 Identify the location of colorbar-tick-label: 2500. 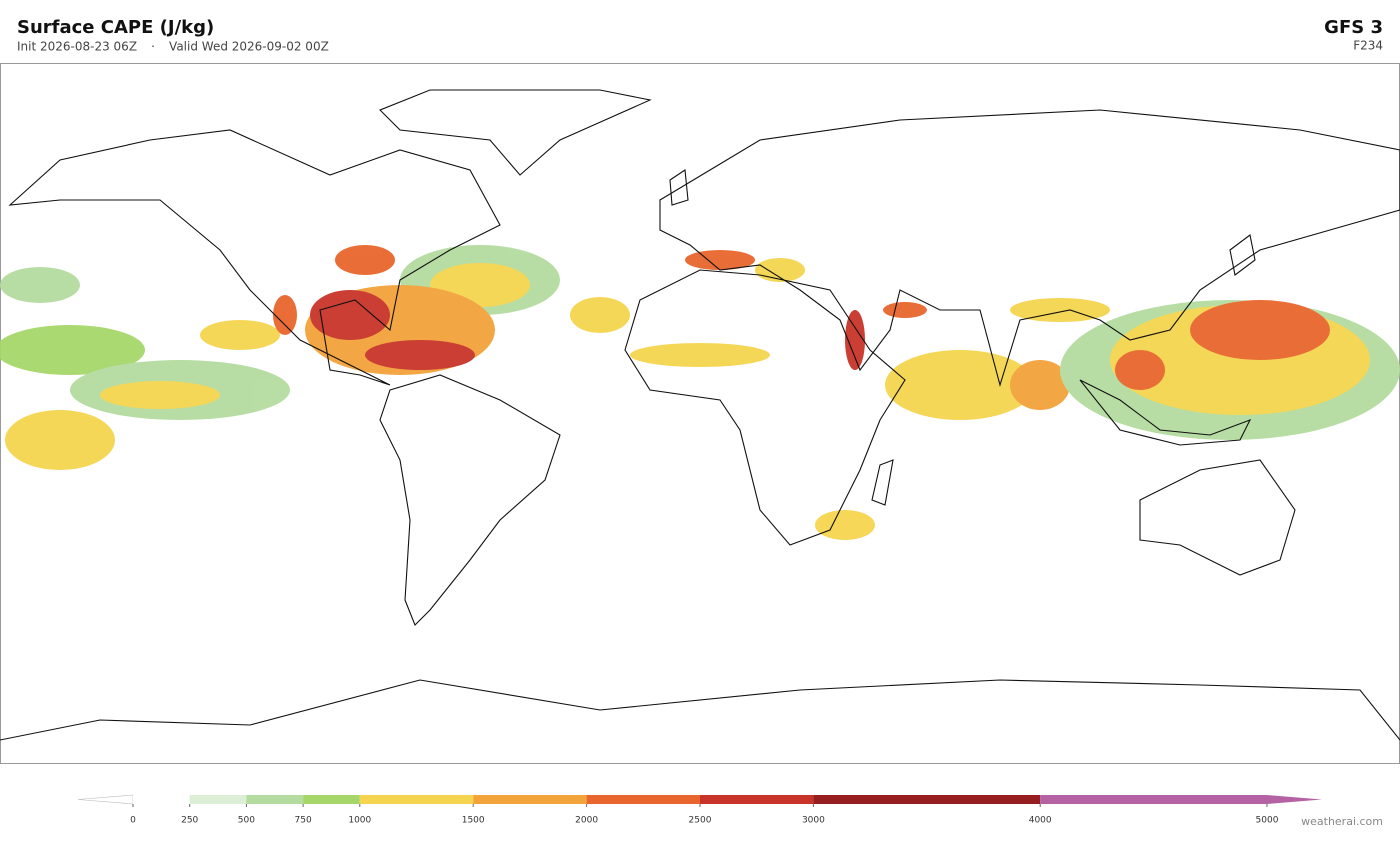
(700, 821).